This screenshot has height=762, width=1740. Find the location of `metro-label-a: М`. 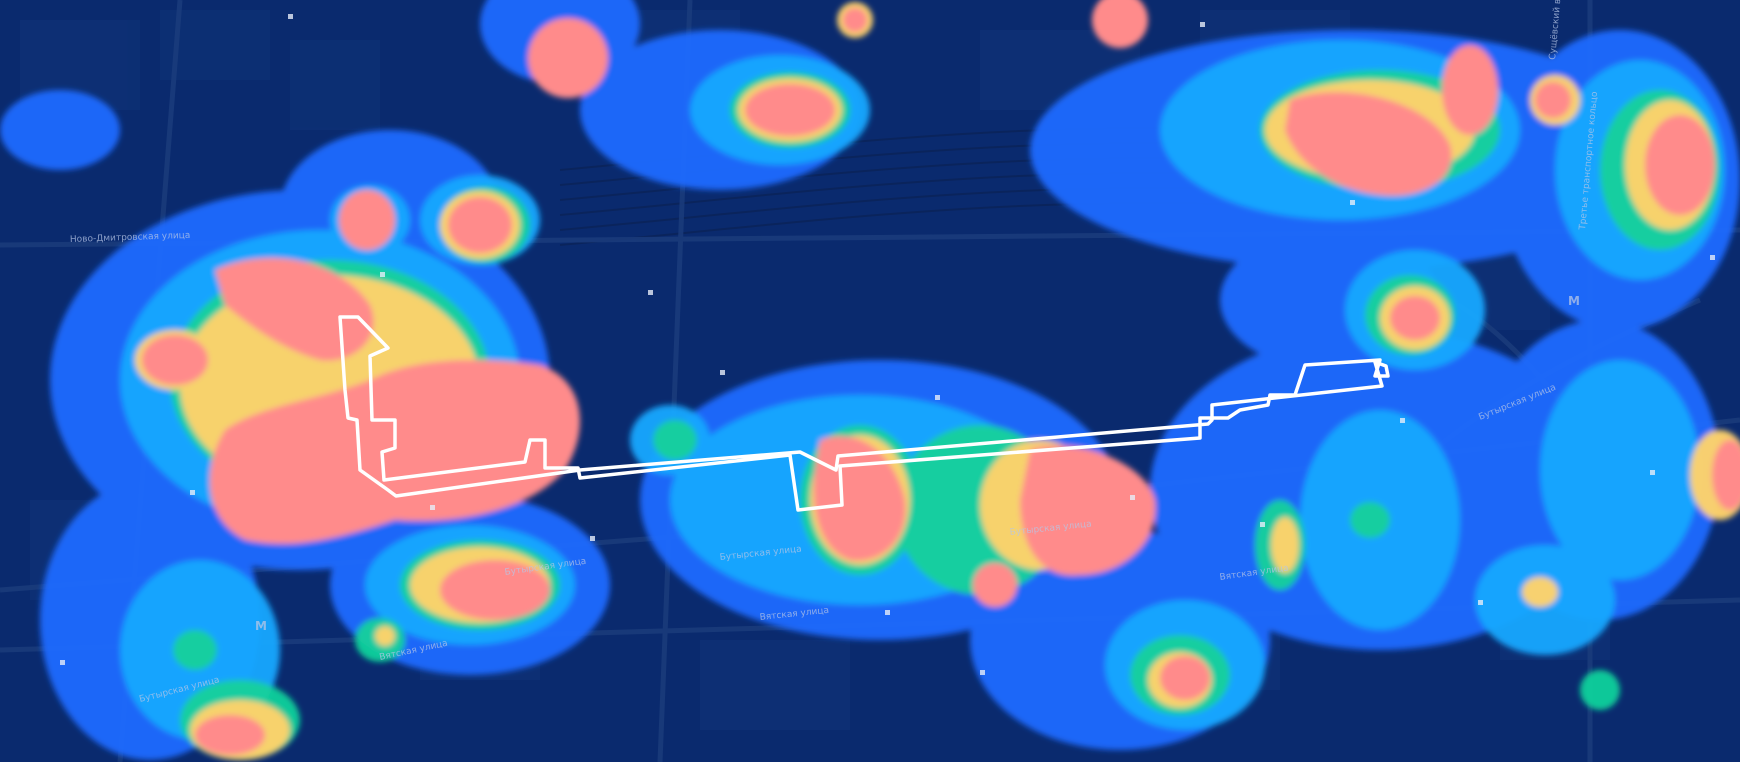

metro-label-a: М is located at coordinates (1574, 301).